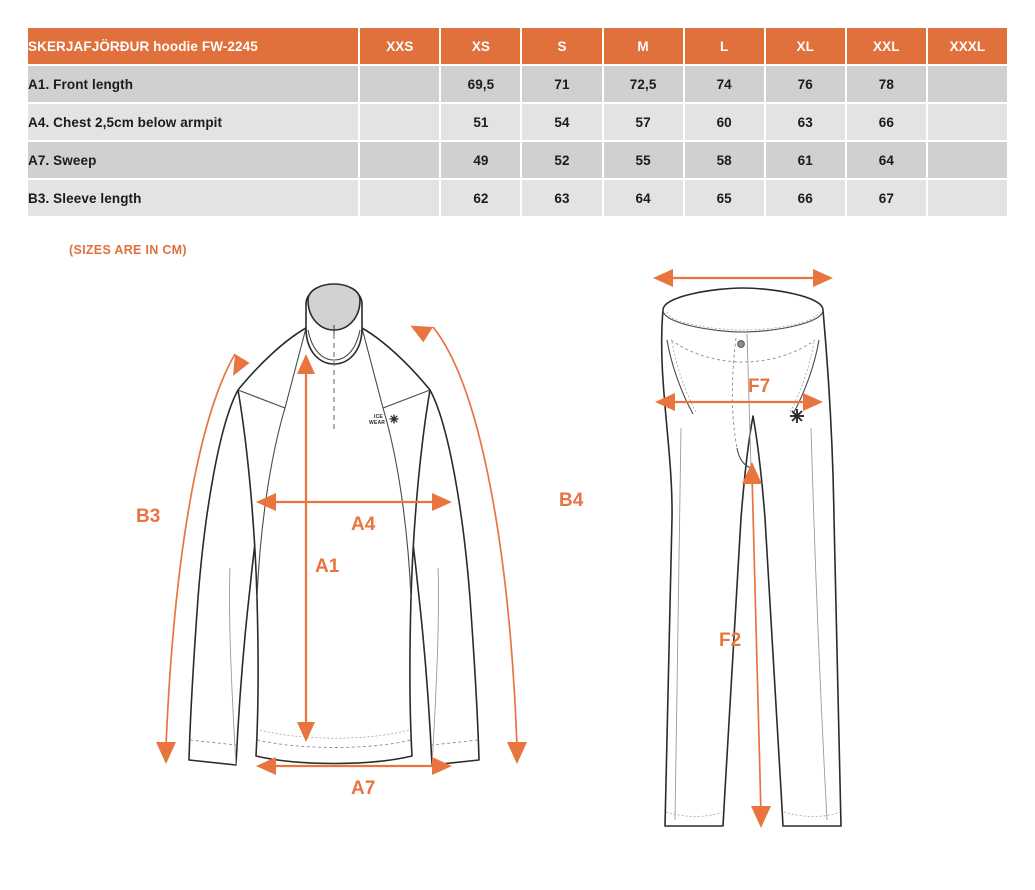 This screenshot has height=890, width=1035. I want to click on pants-technical-drawing: F6 F7 F2, so click(747, 548).